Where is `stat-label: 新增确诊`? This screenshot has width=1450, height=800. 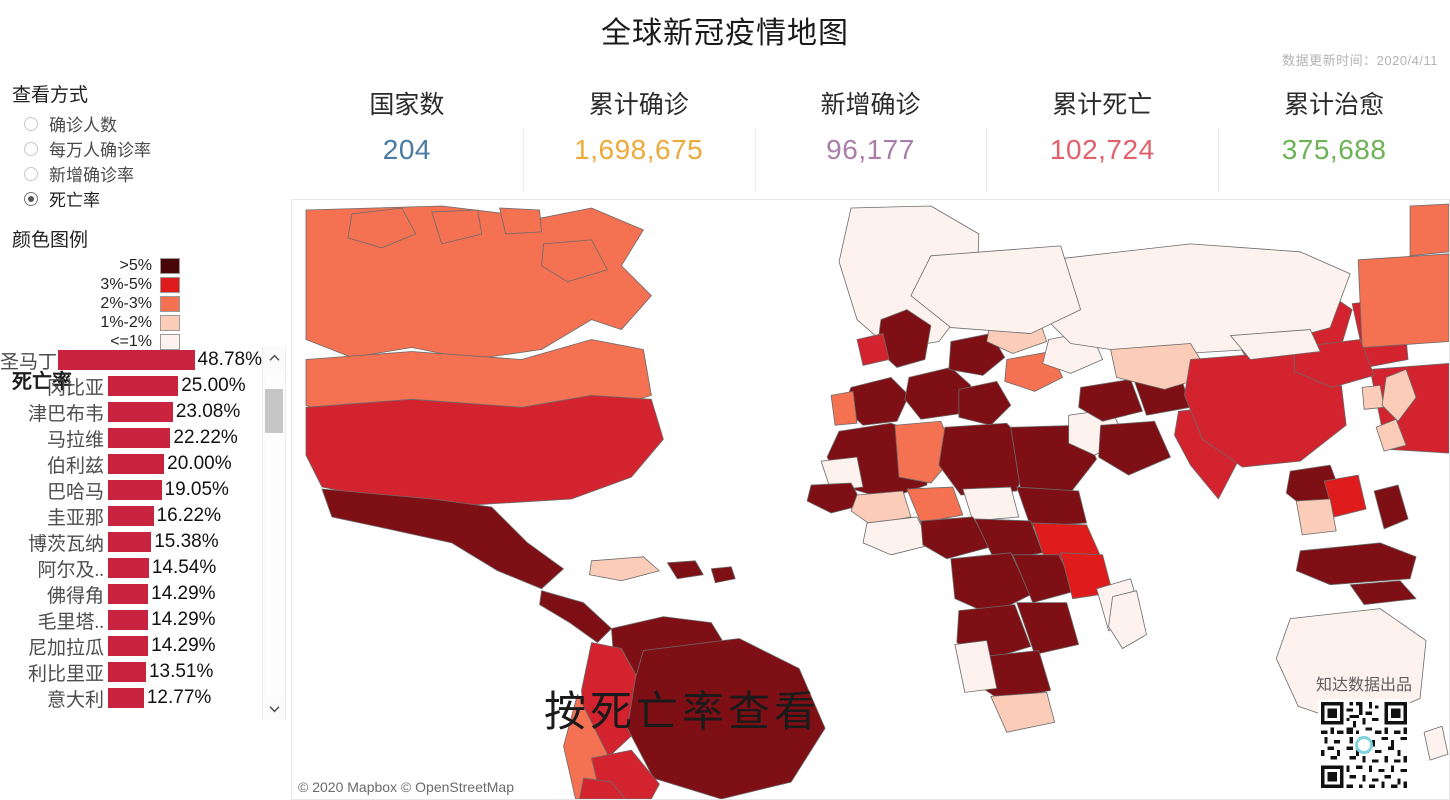
stat-label: 新增确诊 is located at coordinates (870, 105).